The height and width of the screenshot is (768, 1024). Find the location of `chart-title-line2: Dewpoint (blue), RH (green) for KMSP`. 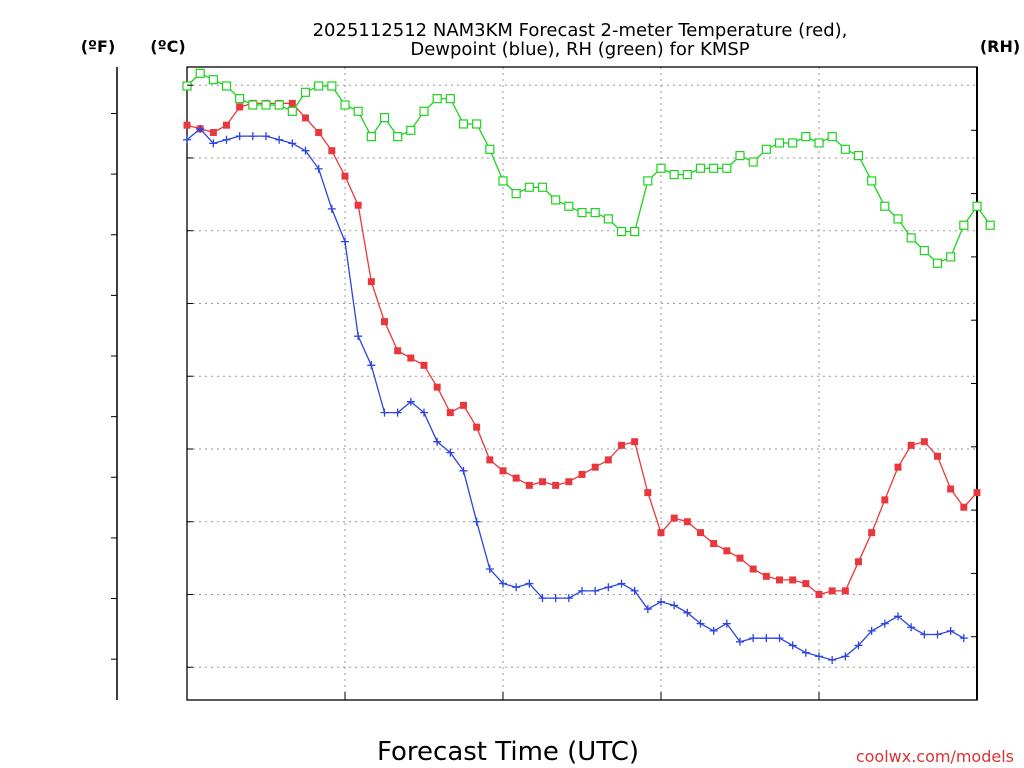

chart-title-line2: Dewpoint (blue), RH (green) for KMSP is located at coordinates (579, 49).